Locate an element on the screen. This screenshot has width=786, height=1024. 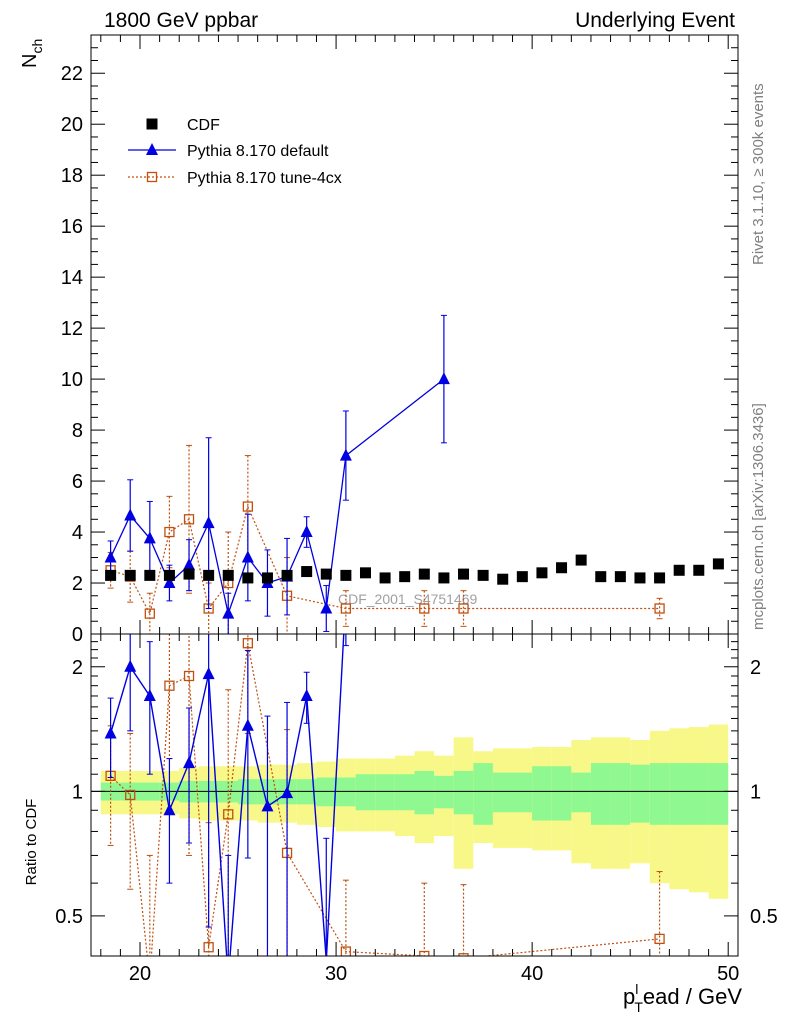
analysis-label: CDF_2001_S4751469 is located at coordinates (408, 599).